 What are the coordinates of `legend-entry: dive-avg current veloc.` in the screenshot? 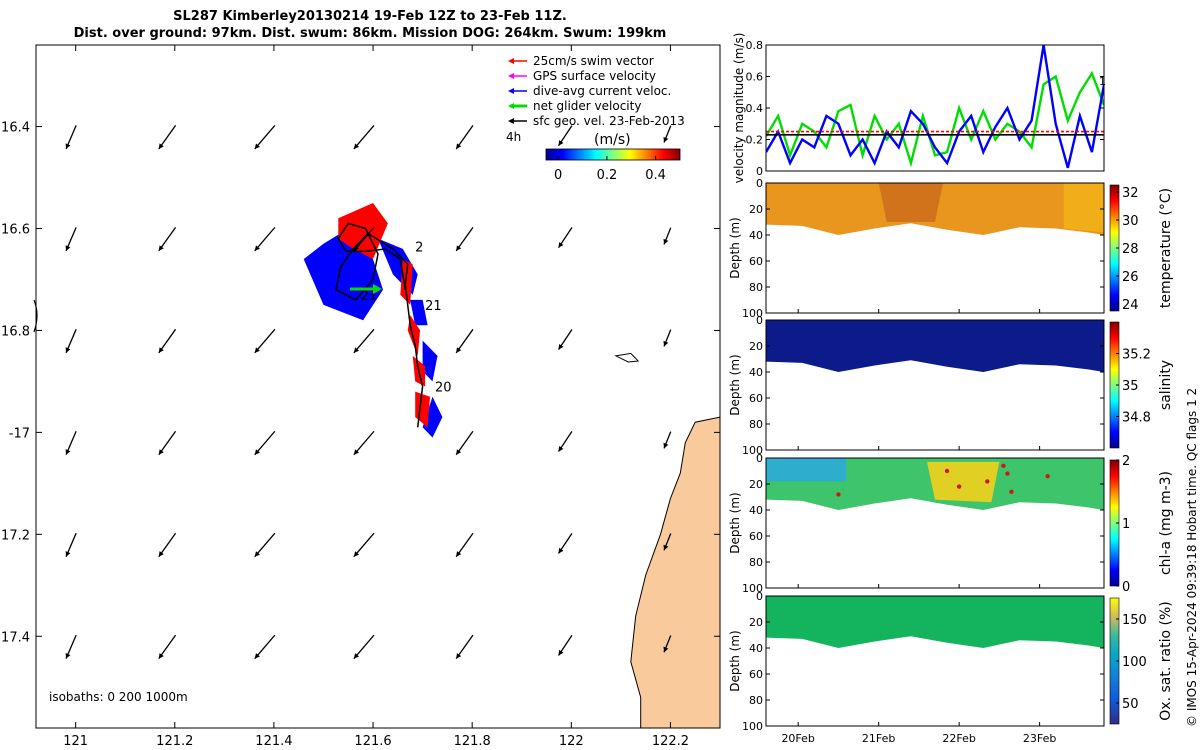 It's located at (589, 91).